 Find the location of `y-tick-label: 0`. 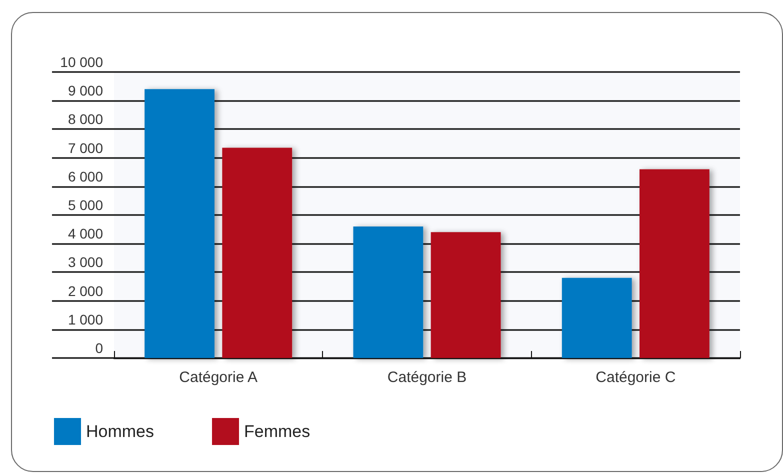

y-tick-label: 0 is located at coordinates (99, 348).